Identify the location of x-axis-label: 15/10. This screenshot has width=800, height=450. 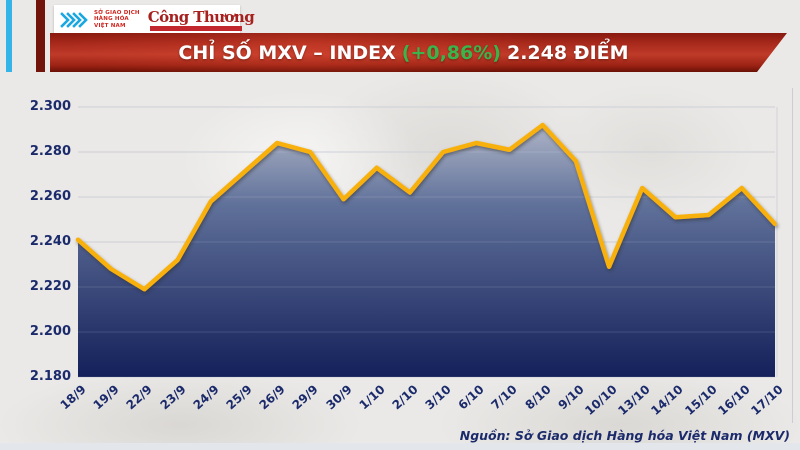
(700, 400).